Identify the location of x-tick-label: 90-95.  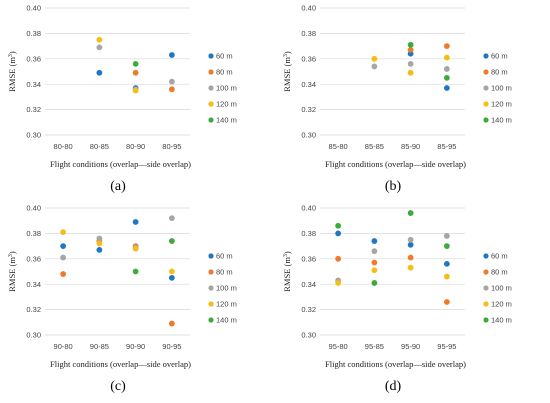
(171, 346).